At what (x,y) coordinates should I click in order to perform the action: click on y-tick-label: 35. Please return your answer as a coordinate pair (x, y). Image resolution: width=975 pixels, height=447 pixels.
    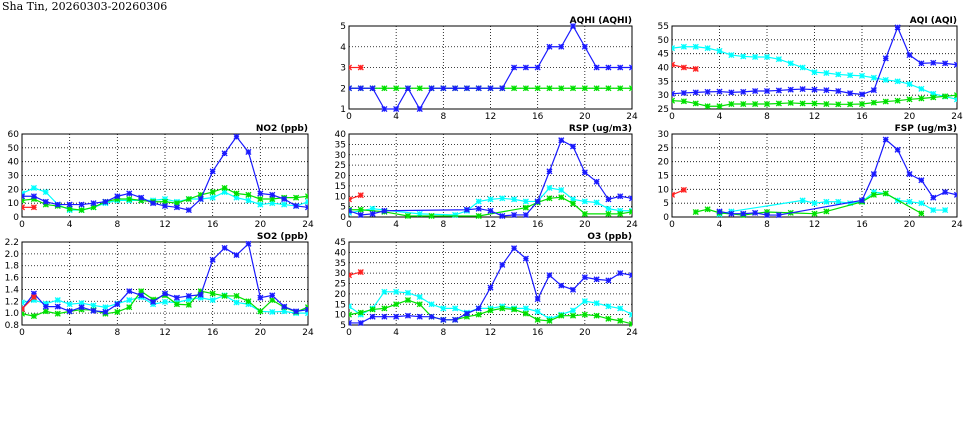
    Looking at the image, I should click on (663, 82).